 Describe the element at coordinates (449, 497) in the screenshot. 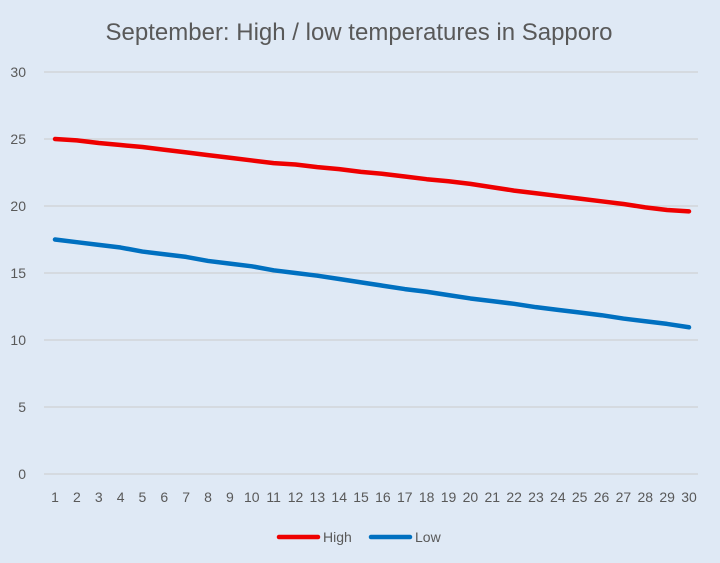

I see `x-tick-label: 19` at that location.